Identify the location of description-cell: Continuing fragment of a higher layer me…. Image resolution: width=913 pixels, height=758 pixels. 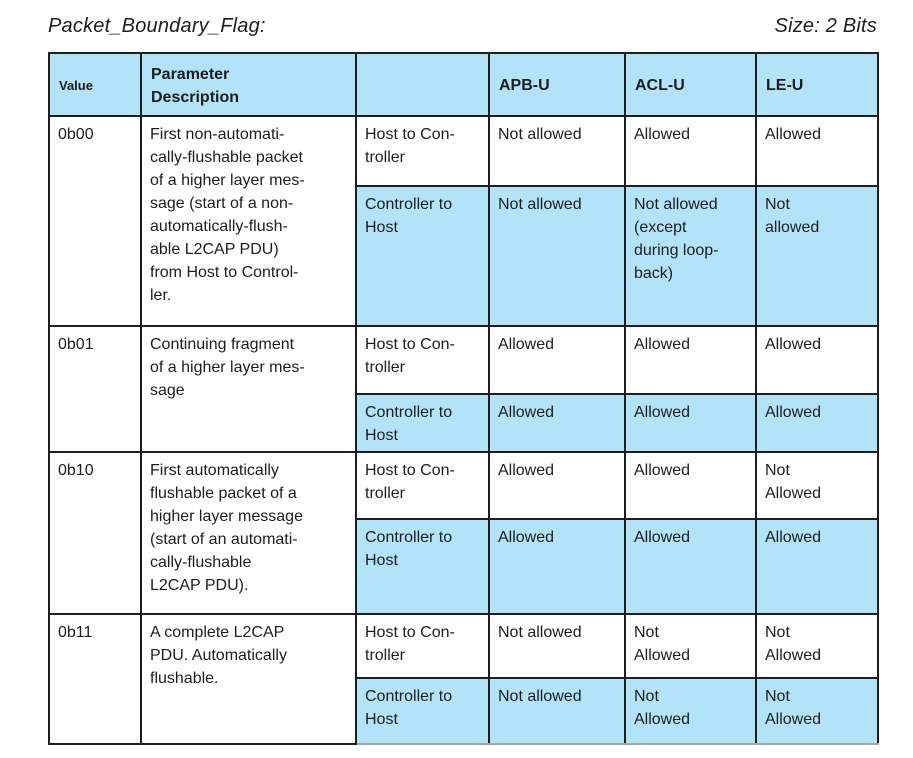
(248, 389).